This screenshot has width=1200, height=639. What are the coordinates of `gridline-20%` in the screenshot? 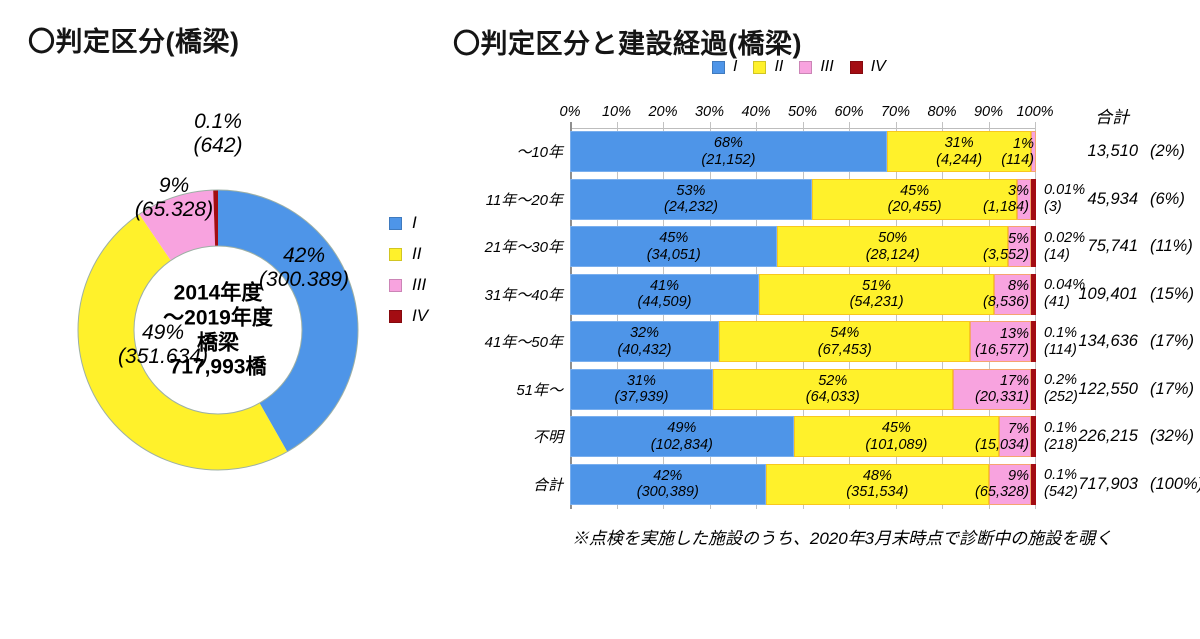 It's located at (663, 315).